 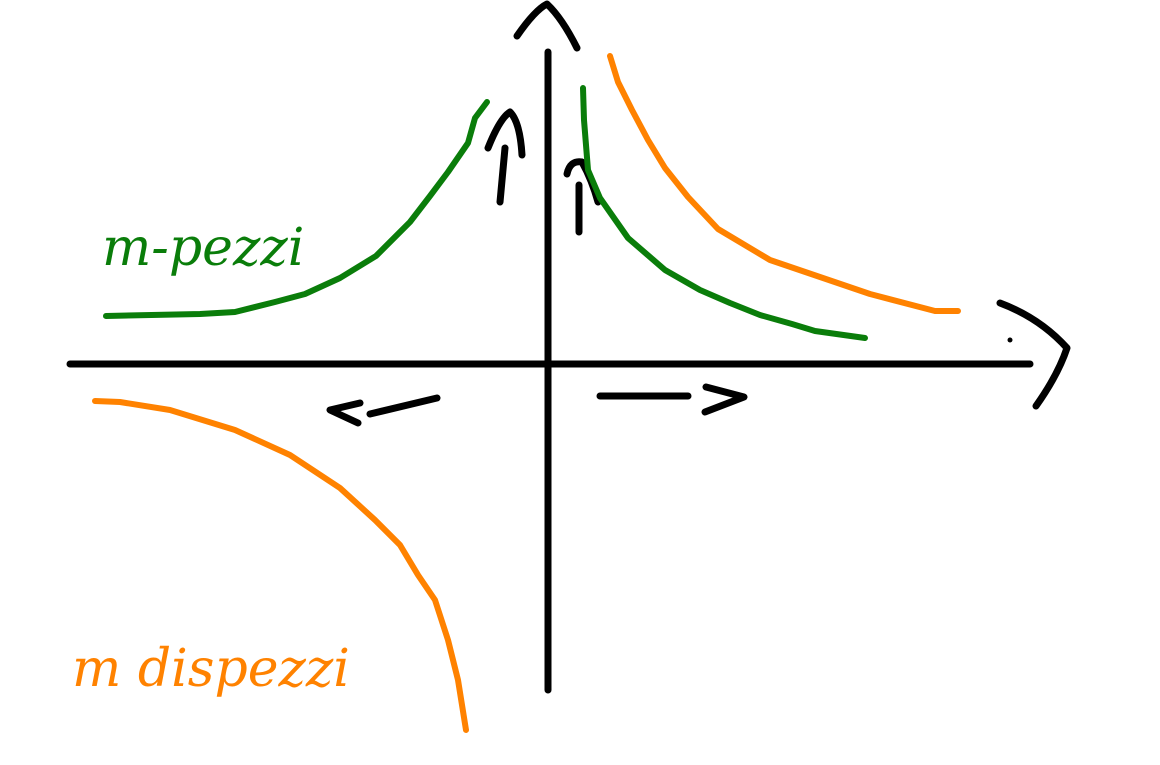 I want to click on right-arrow-icon, so click(x=672, y=399).